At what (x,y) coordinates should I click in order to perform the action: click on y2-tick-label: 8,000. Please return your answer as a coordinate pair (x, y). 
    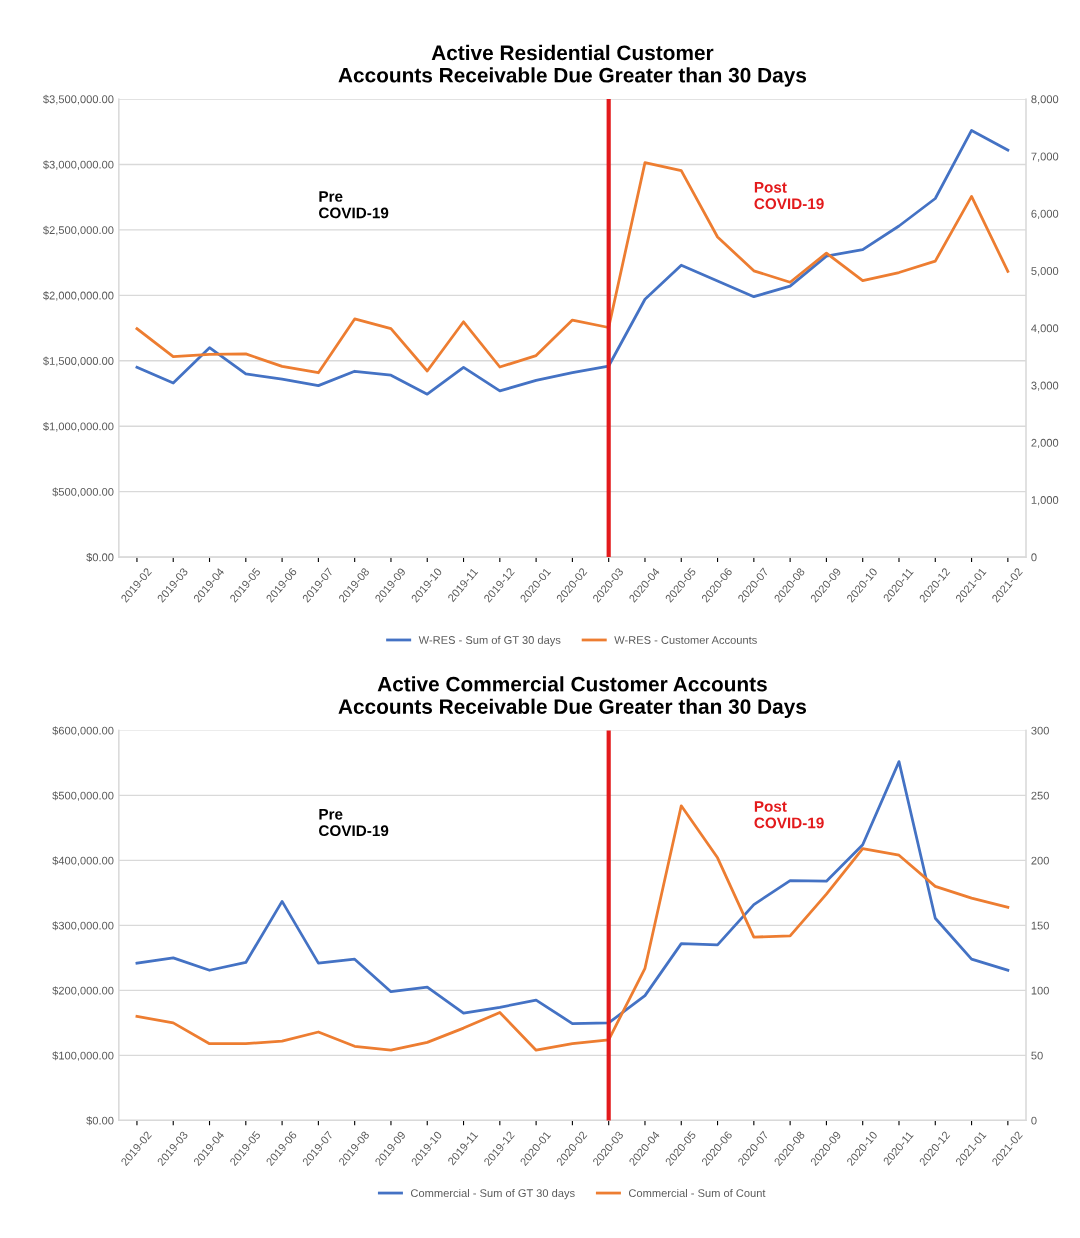
    Looking at the image, I should click on (1045, 100).